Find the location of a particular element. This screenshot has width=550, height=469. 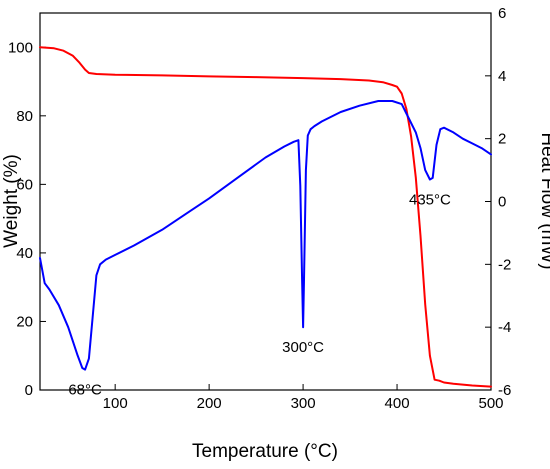

y-left-tick-label: 20 is located at coordinates (24, 321).